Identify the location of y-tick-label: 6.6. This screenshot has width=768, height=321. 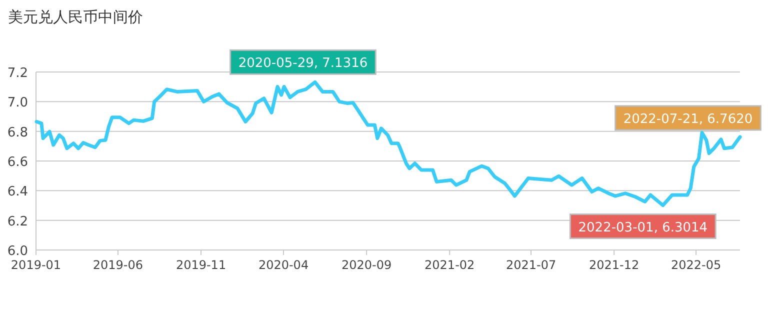
(17, 162).